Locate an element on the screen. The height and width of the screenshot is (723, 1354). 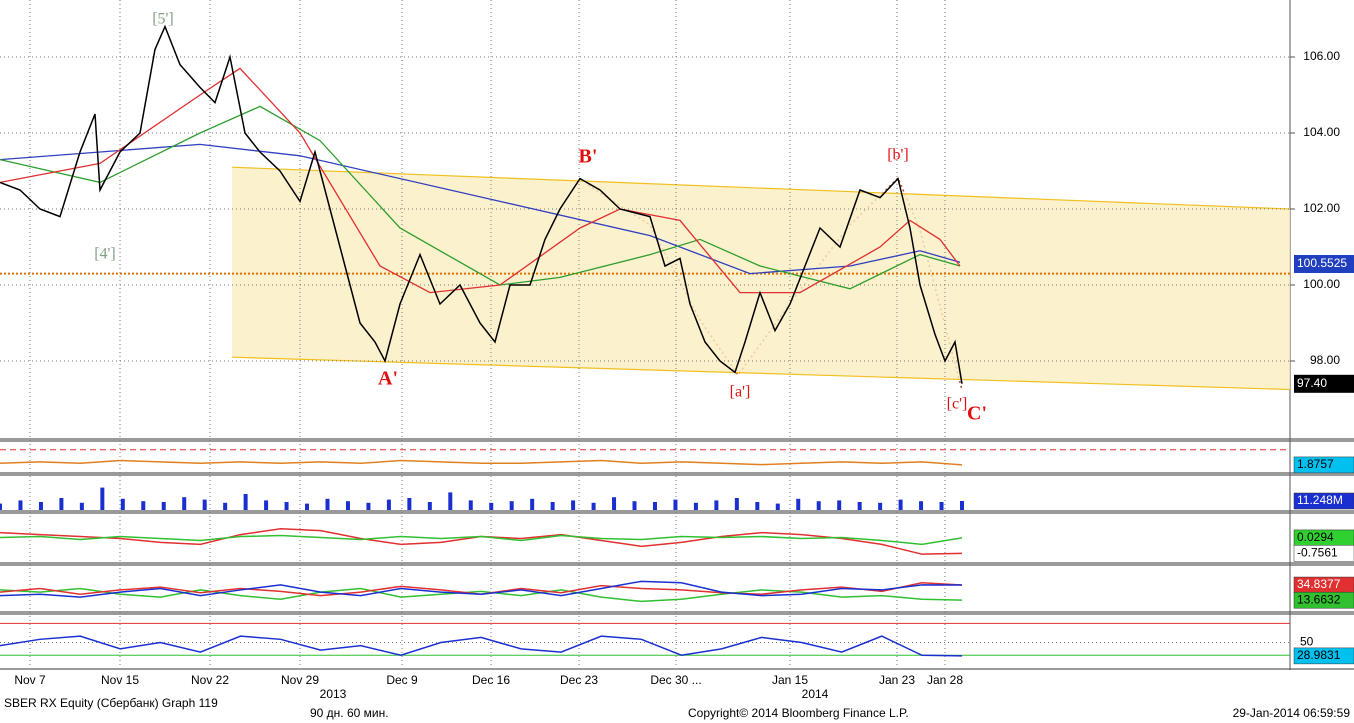
period: 90 дн. 60 мин. is located at coordinates (349, 713).